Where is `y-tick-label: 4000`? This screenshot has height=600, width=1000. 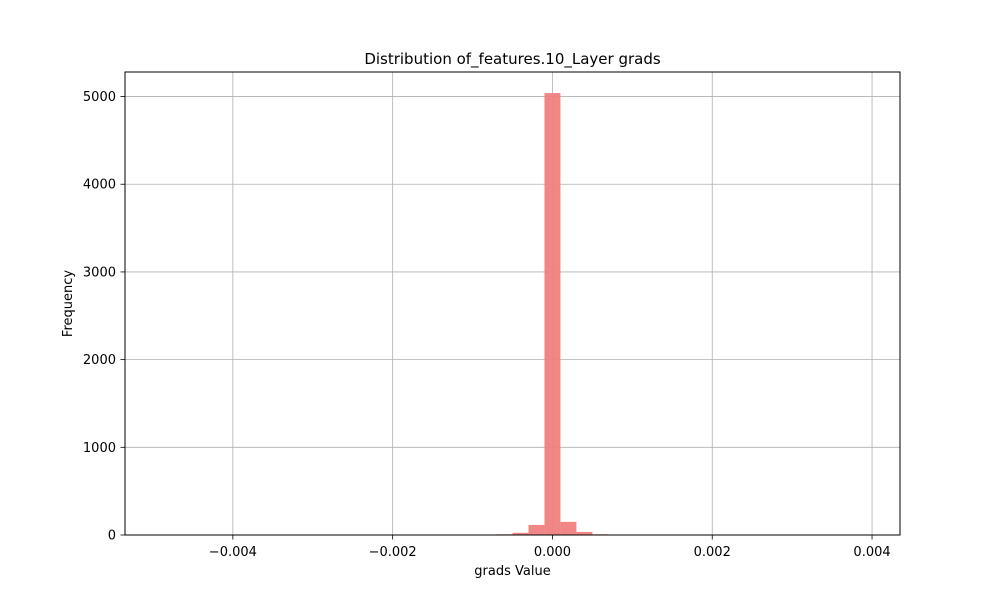
y-tick-label: 4000 is located at coordinates (99, 185).